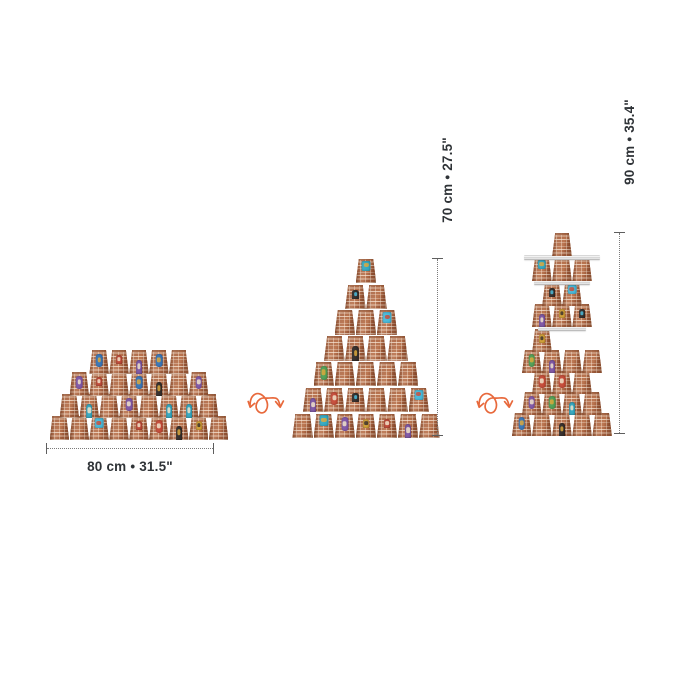  I want to click on dimension-dotted-line, so click(130, 448).